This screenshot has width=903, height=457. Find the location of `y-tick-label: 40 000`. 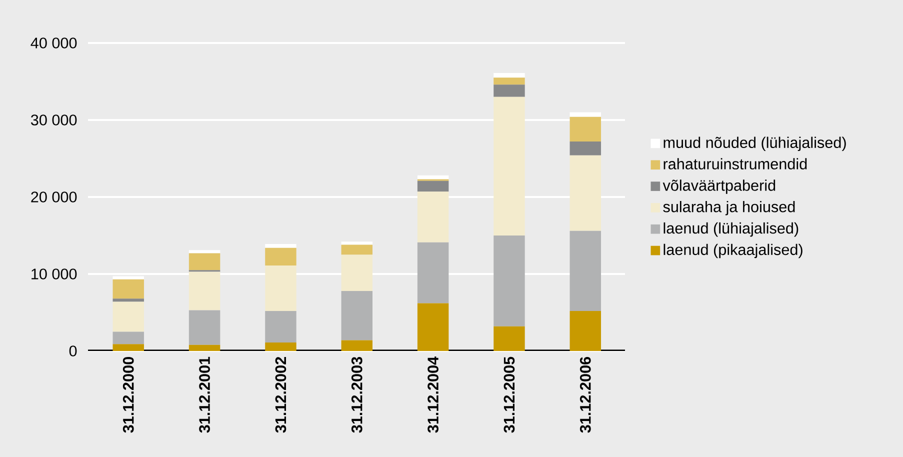

y-tick-label: 40 000 is located at coordinates (53, 43).